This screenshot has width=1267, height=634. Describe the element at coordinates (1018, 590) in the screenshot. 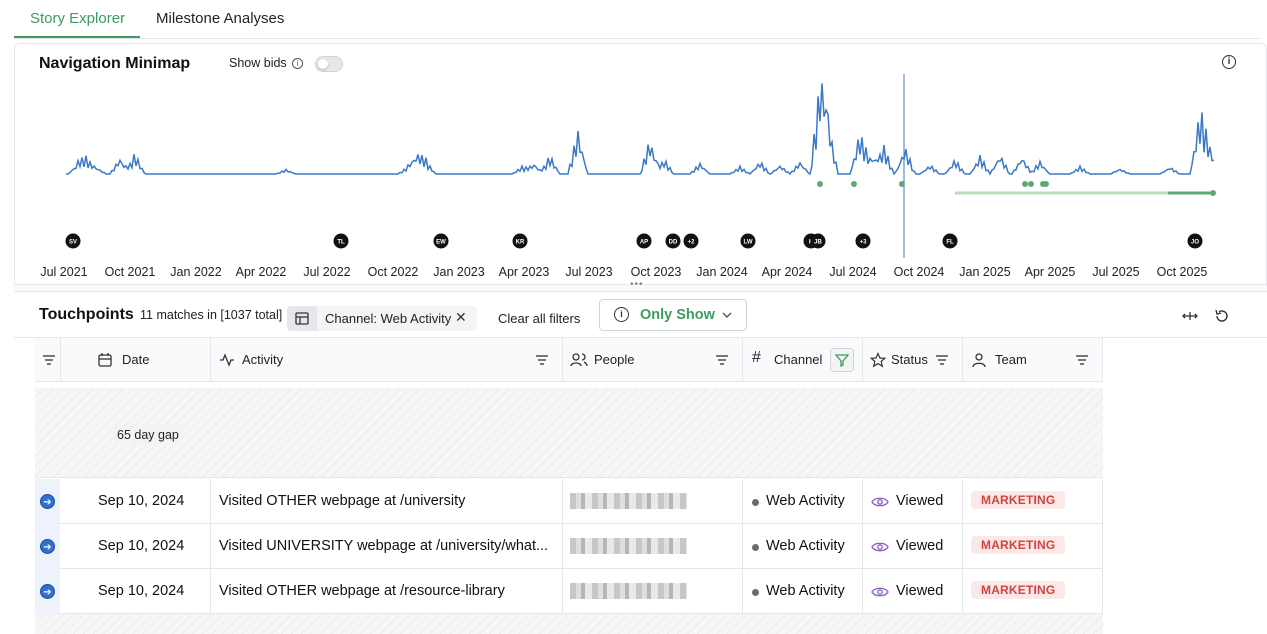

I see `team-badge: MARKETING` at that location.